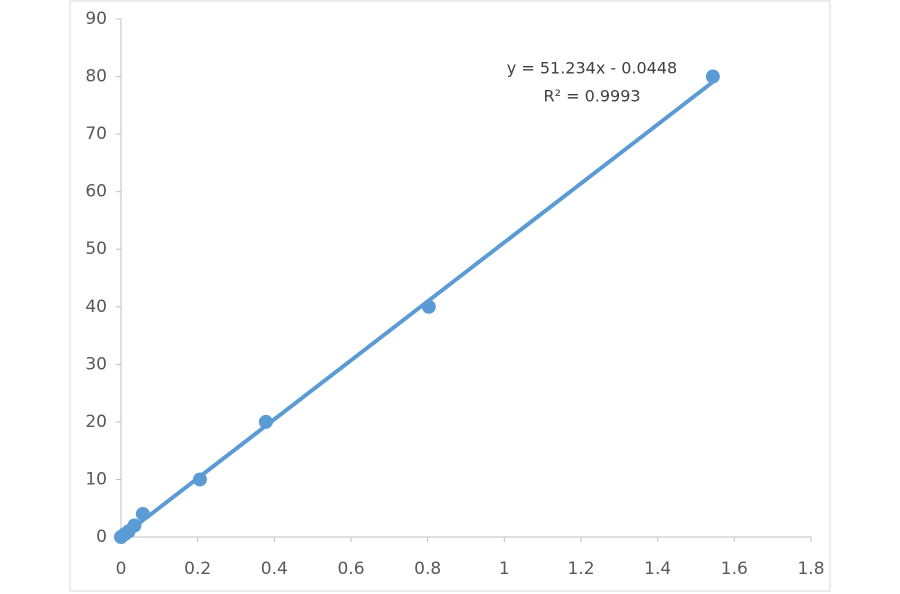  Describe the element at coordinates (591, 96) in the screenshot. I see `trendline-r2: R² = 0.9993` at that location.